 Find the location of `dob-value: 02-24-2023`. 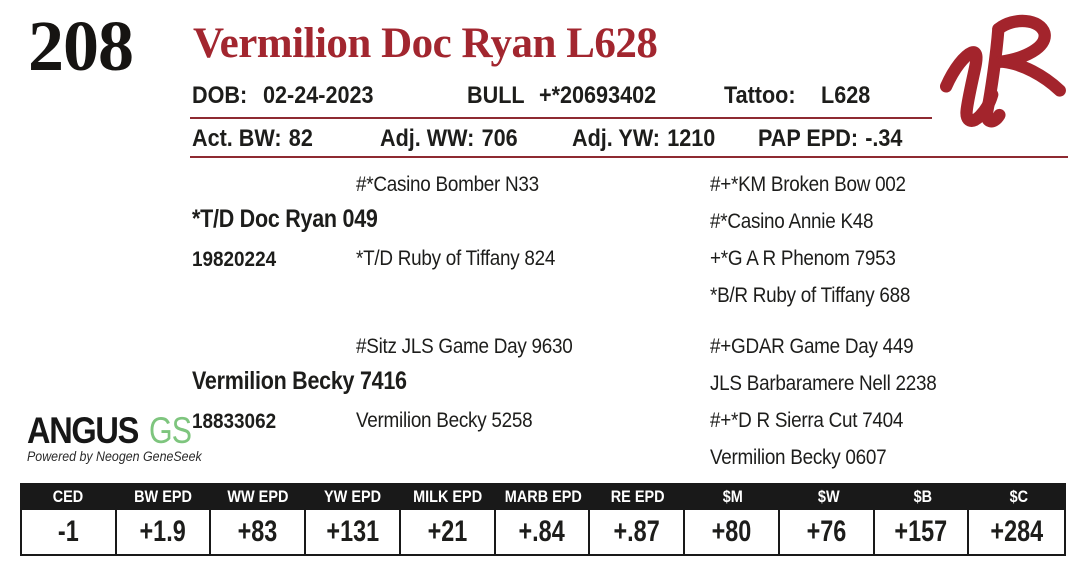

dob-value: 02-24-2023 is located at coordinates (318, 95).